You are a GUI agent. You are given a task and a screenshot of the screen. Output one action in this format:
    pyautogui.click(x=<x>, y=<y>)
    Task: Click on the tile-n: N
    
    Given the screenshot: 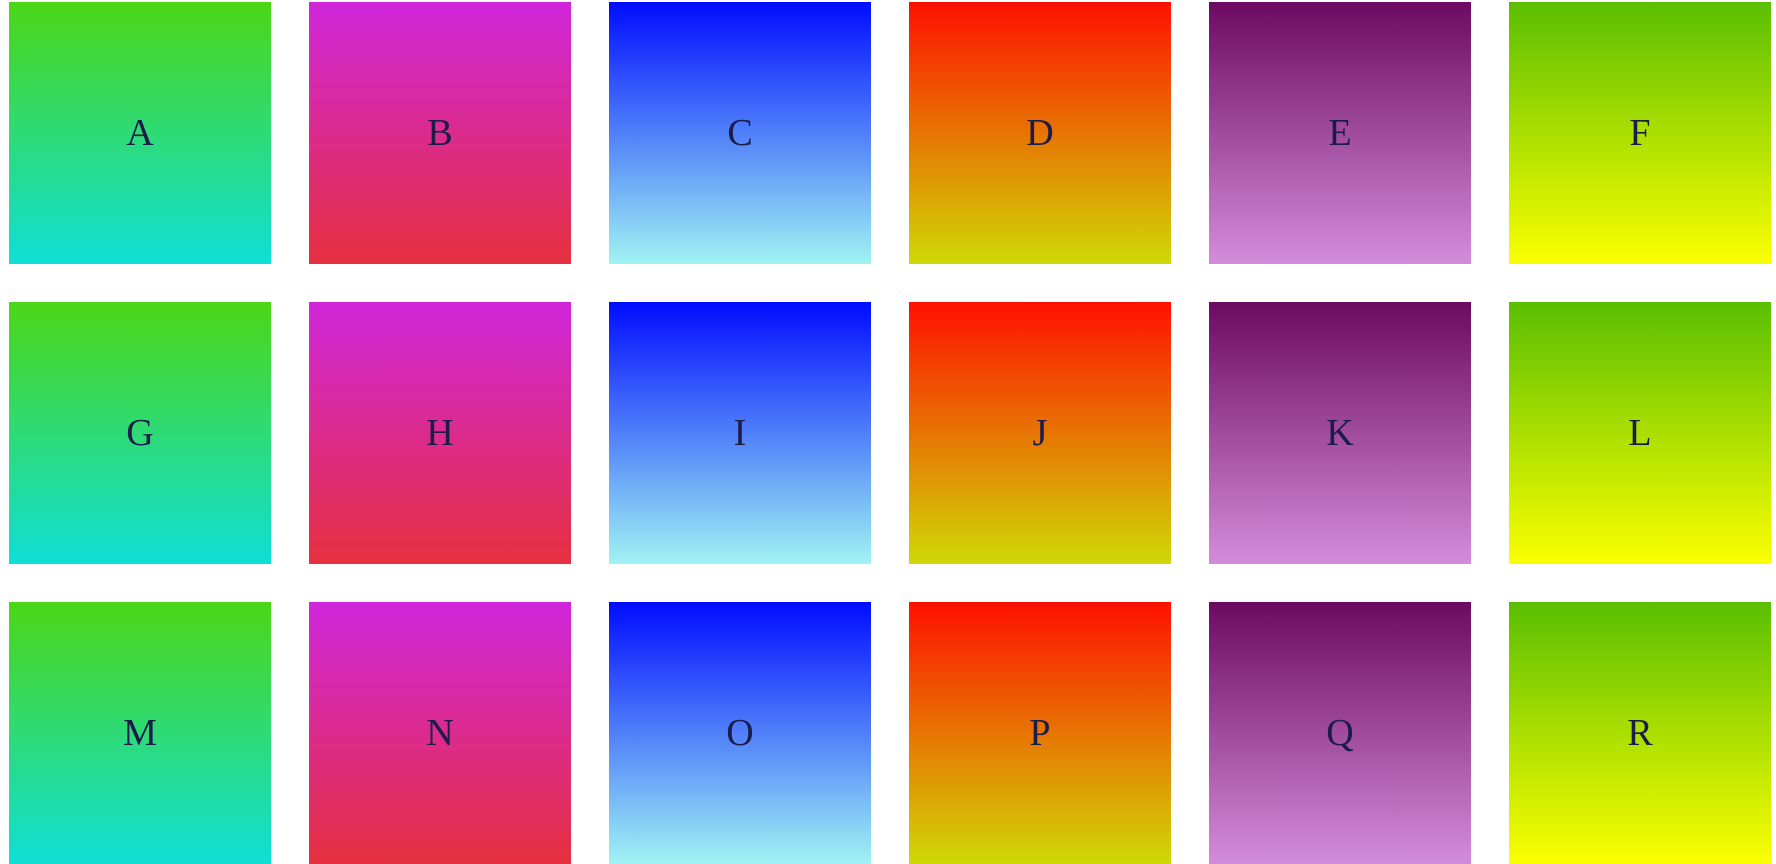 What is the action you would take?
    pyautogui.click(x=440, y=733)
    